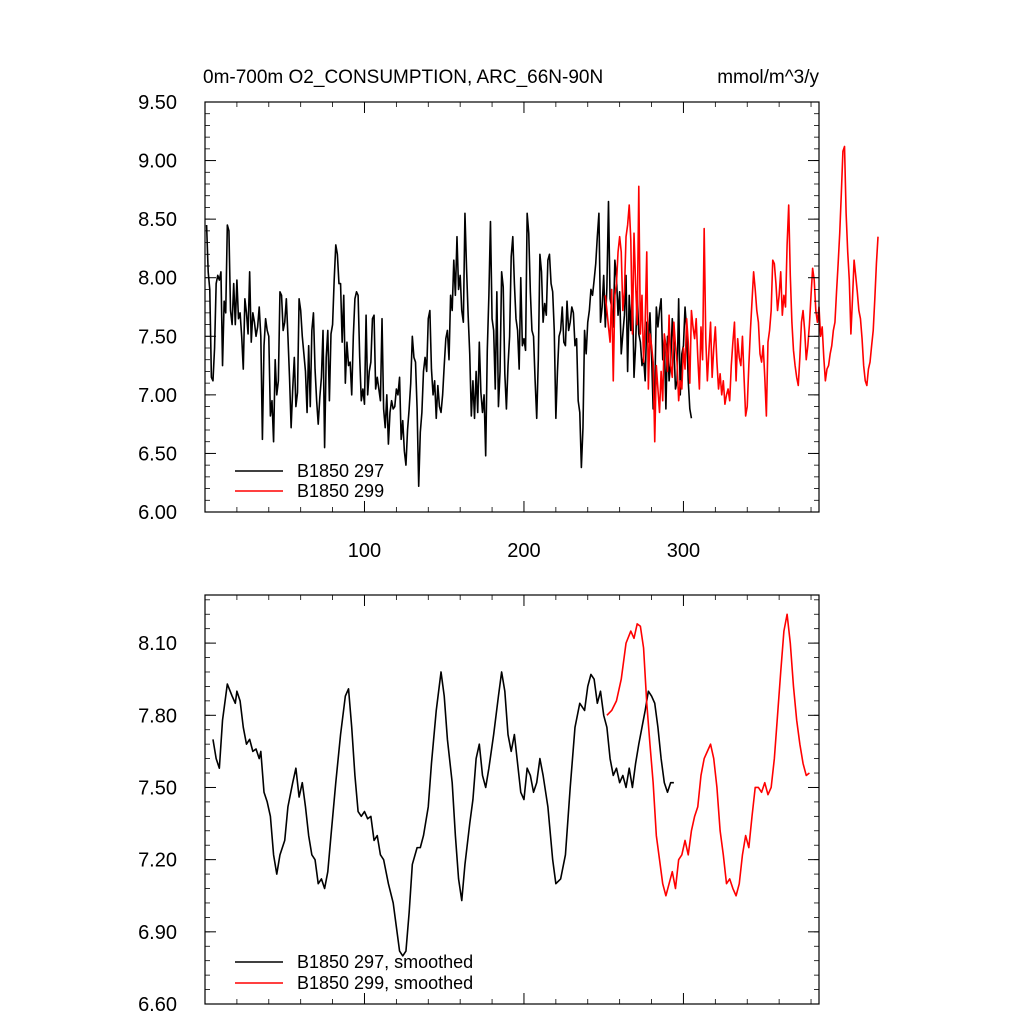 This screenshot has height=1024, width=1024. I want to click on top-y-tick-label: 6.00, so click(157, 513).